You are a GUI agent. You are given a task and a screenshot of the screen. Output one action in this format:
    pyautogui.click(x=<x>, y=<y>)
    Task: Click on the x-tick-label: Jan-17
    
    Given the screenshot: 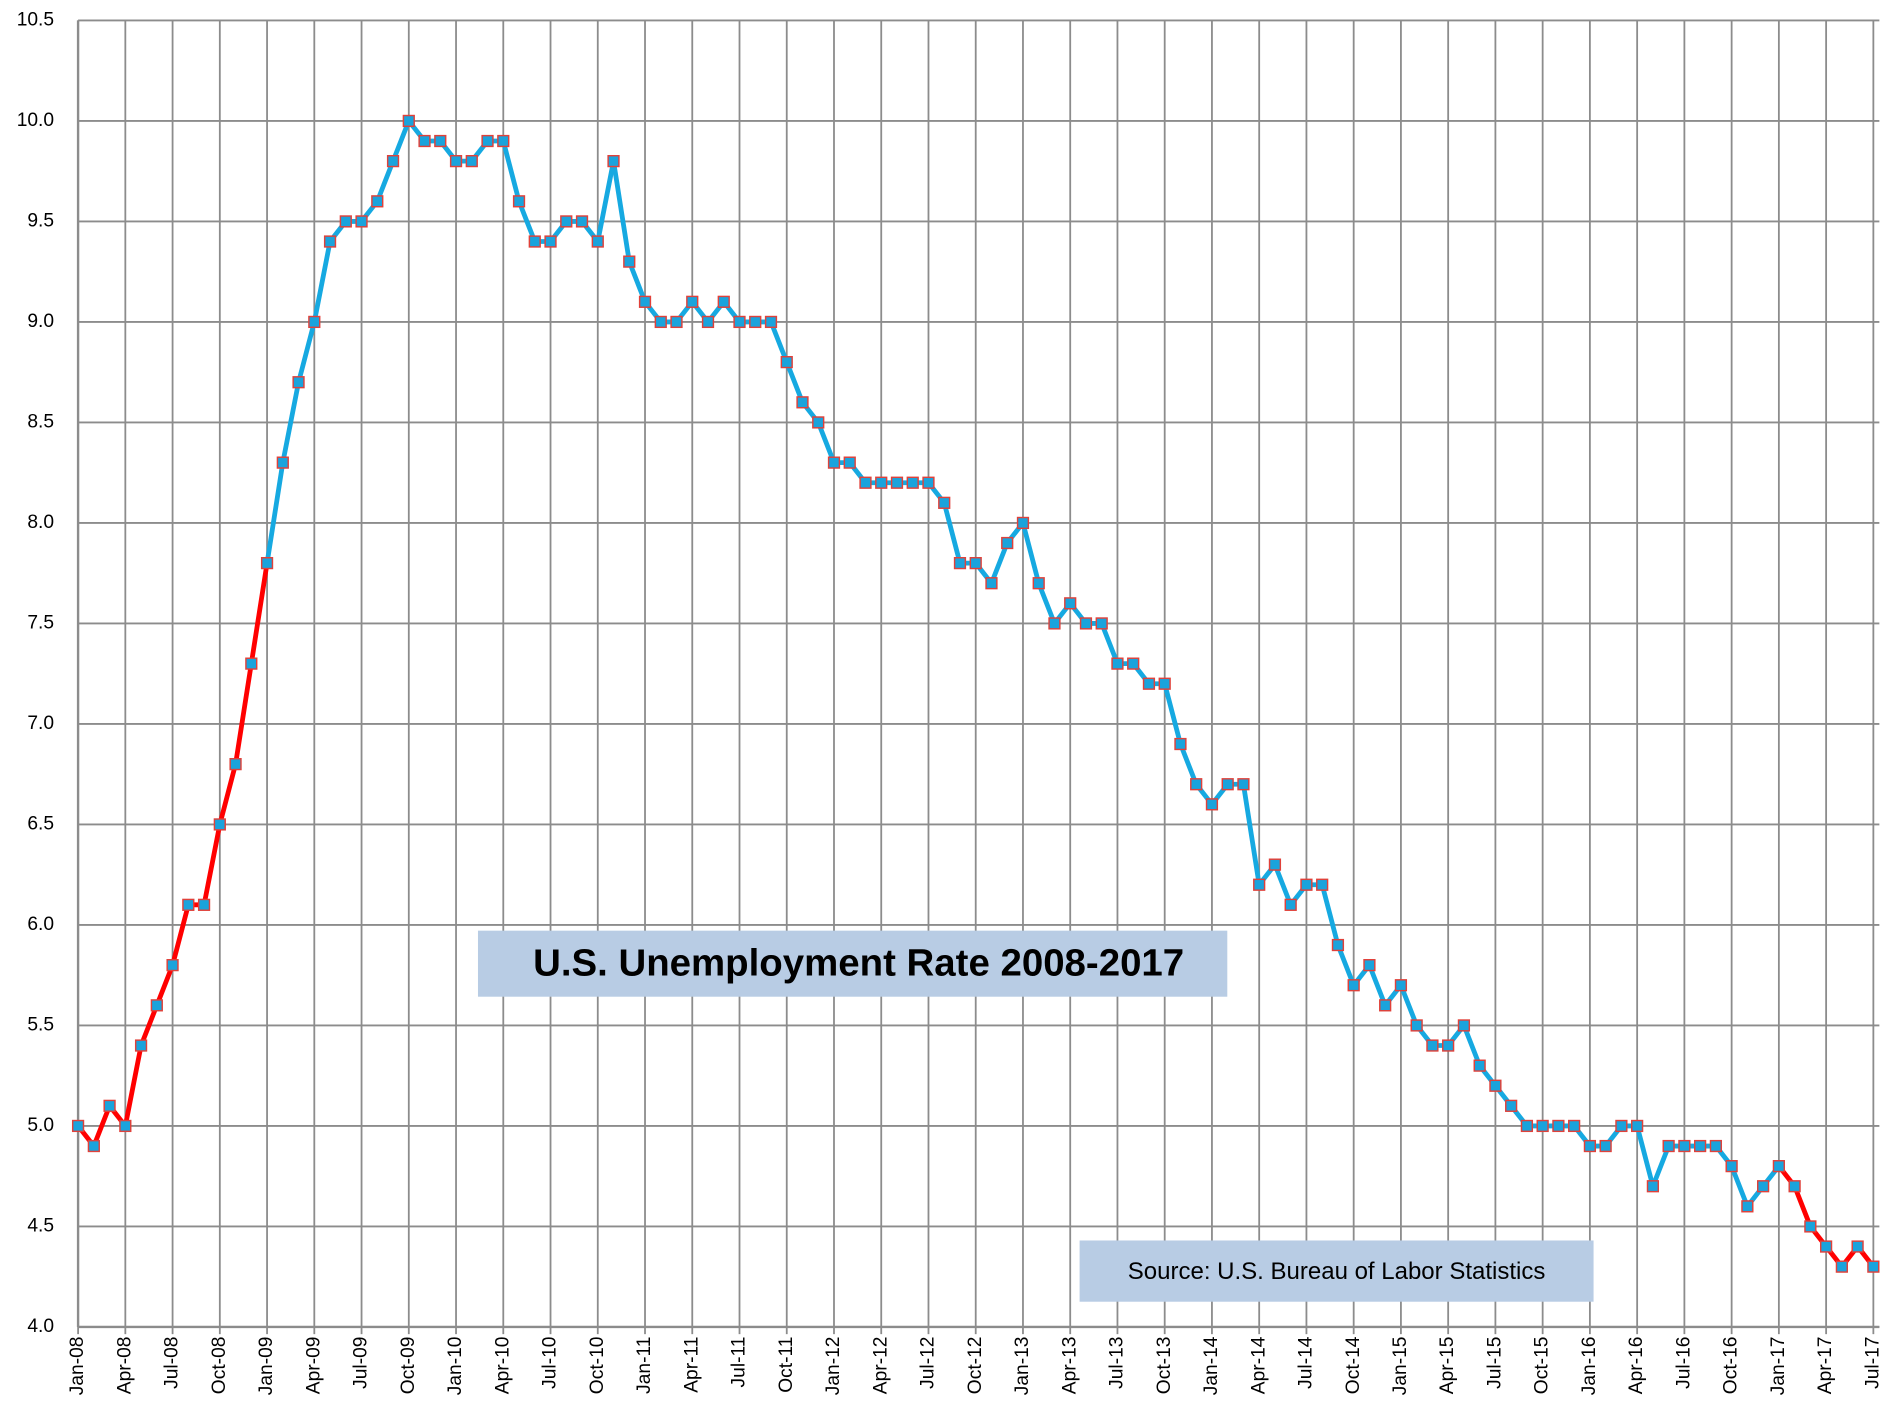 What is the action you would take?
    pyautogui.click(x=1778, y=1366)
    